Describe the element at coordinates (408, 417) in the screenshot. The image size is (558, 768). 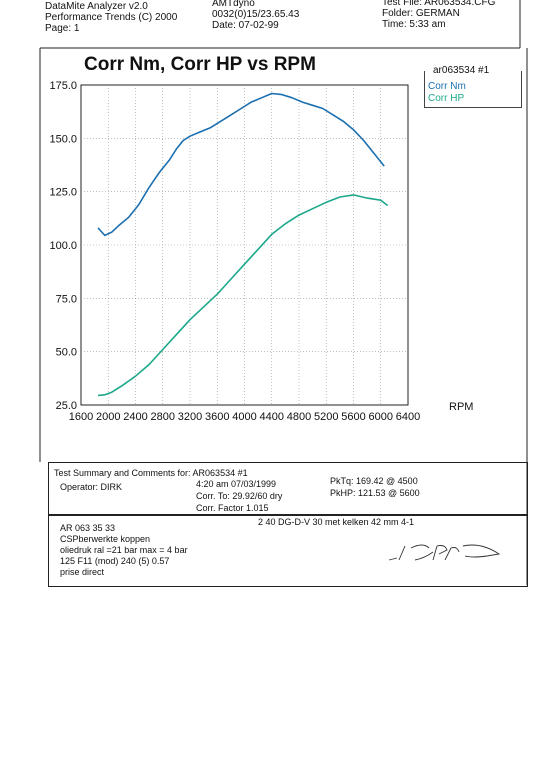
I see `x-tick-label: 6400` at that location.